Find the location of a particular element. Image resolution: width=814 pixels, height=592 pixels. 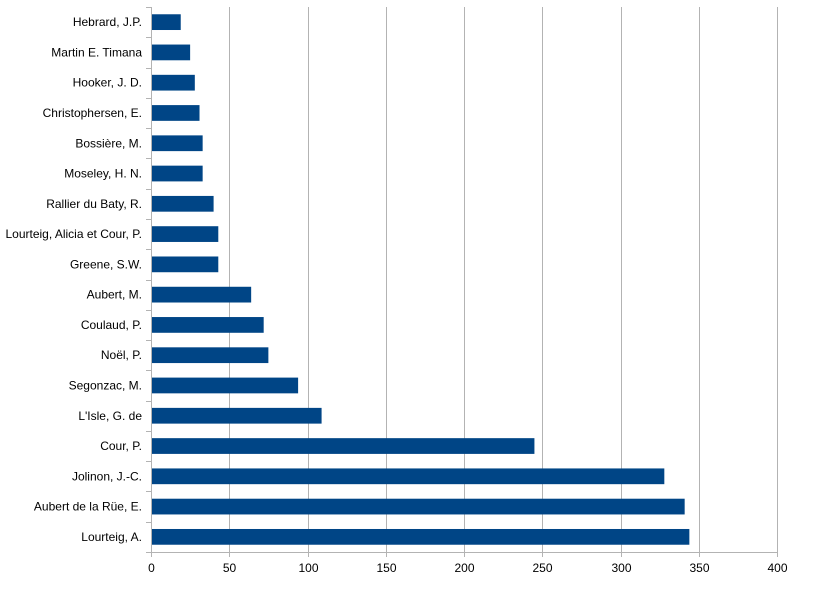

x-tick-label: 100 is located at coordinates (308, 568).